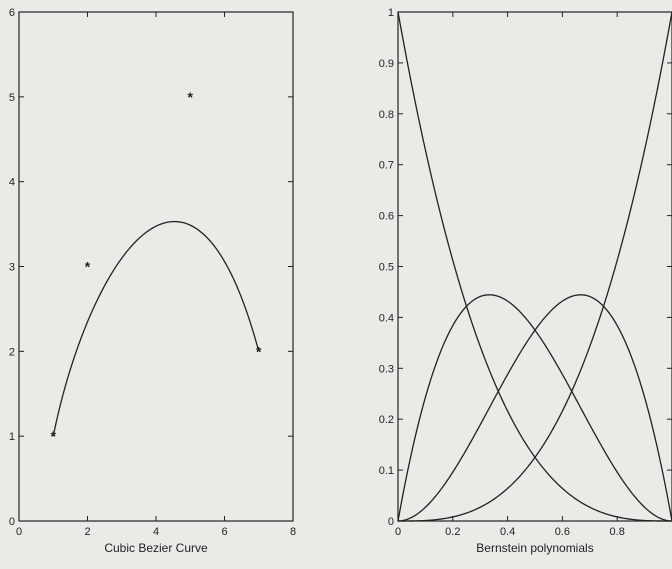  What do you see at coordinates (156, 328) in the screenshot?
I see `bezier-curve-line` at bounding box center [156, 328].